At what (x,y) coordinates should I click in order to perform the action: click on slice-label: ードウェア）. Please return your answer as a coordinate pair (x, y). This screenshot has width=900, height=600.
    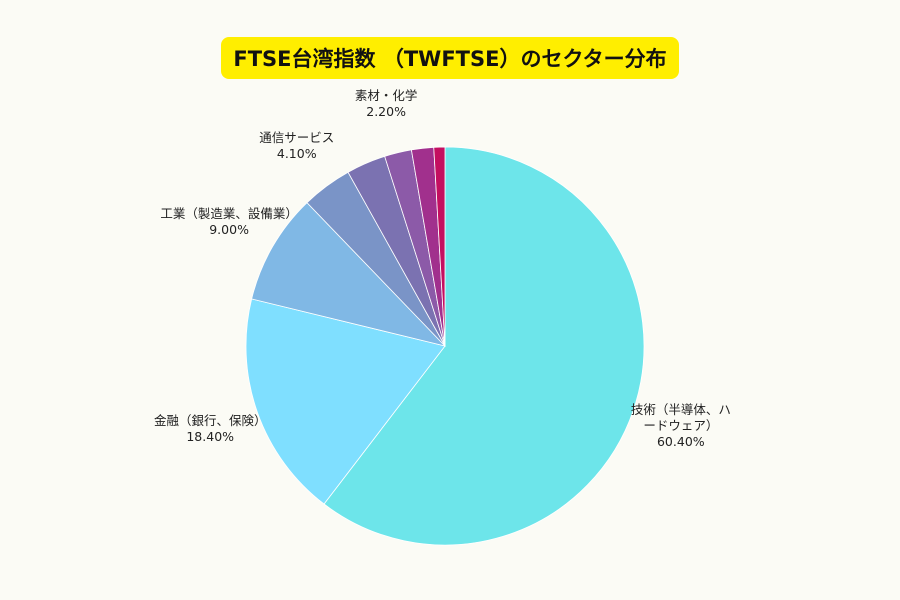
    Looking at the image, I should click on (680, 425).